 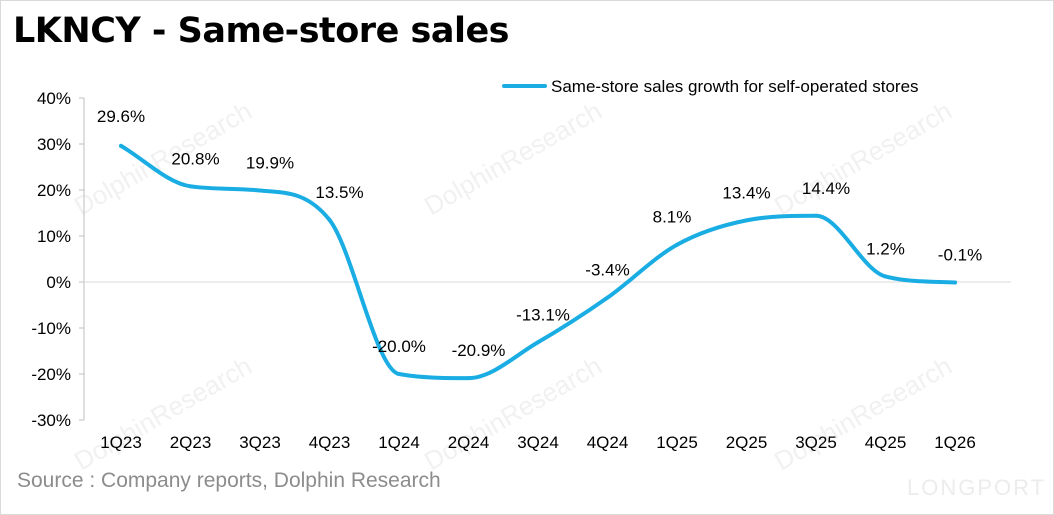 I want to click on x-tick-label: 1Q23, so click(x=121, y=442).